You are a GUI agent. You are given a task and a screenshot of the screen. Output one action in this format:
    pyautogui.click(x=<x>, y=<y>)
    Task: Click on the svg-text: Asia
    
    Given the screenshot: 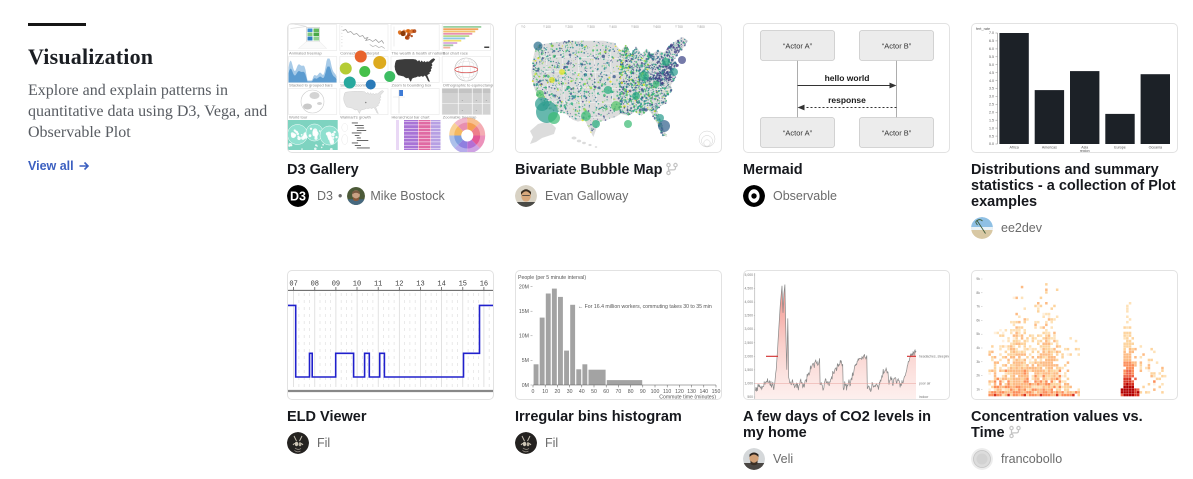 What is the action you would take?
    pyautogui.click(x=1084, y=148)
    